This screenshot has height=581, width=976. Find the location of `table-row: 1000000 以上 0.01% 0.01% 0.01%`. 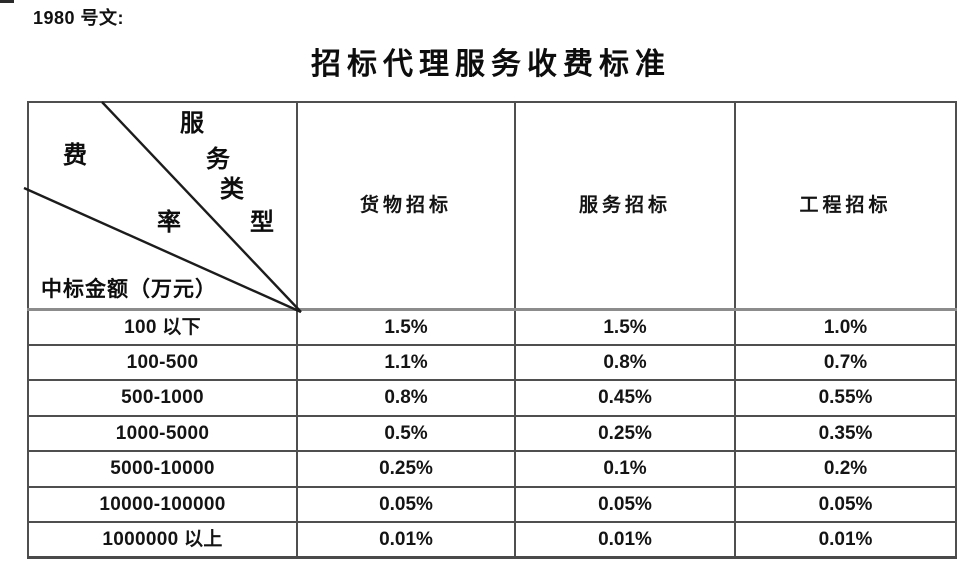

table-row: 1000000 以上 0.01% 0.01% 0.01% is located at coordinates (492, 540).